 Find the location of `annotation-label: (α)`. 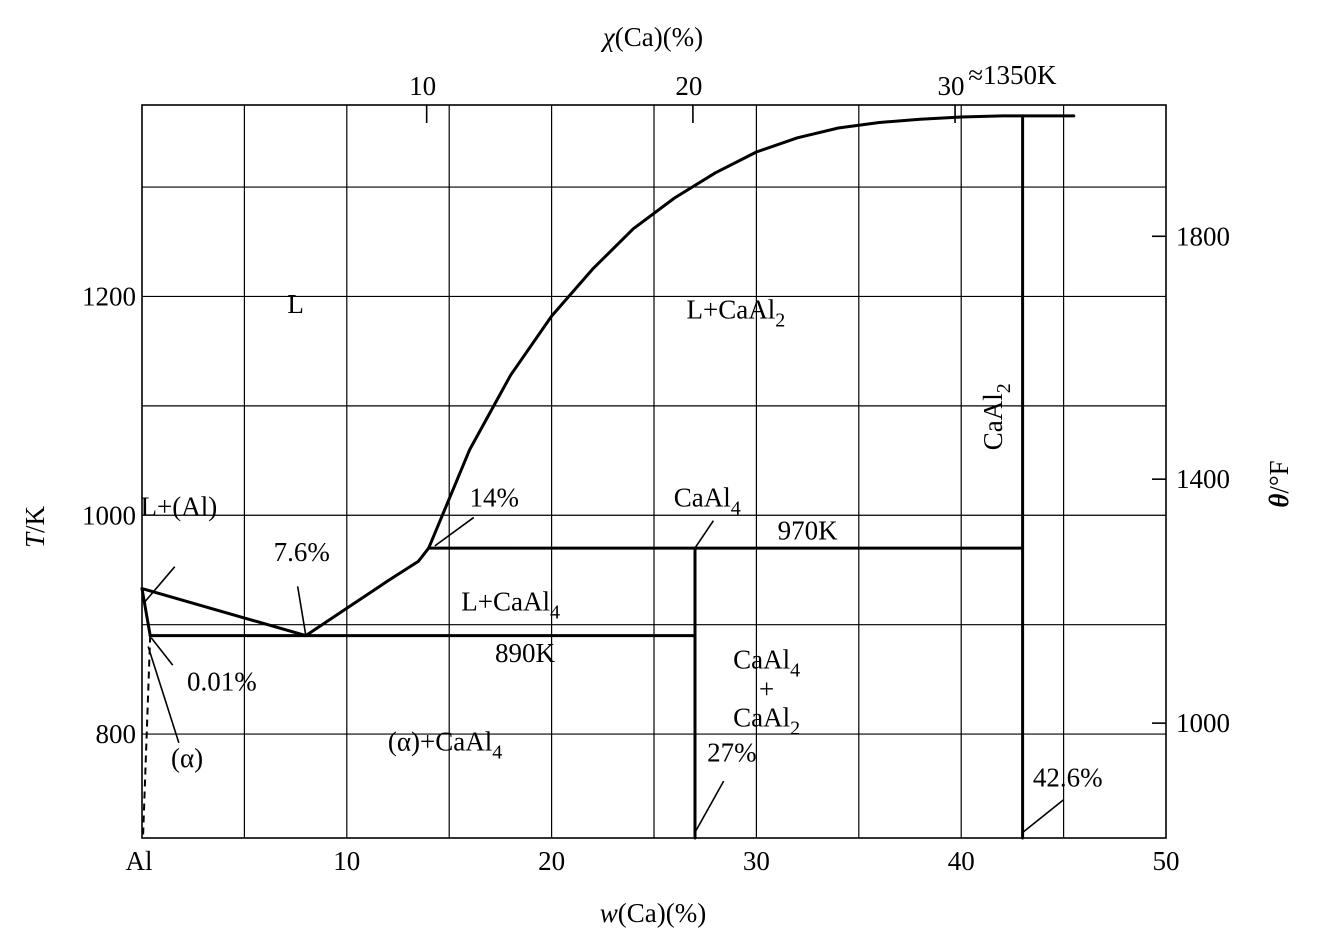

annotation-label: (α) is located at coordinates (187, 758).